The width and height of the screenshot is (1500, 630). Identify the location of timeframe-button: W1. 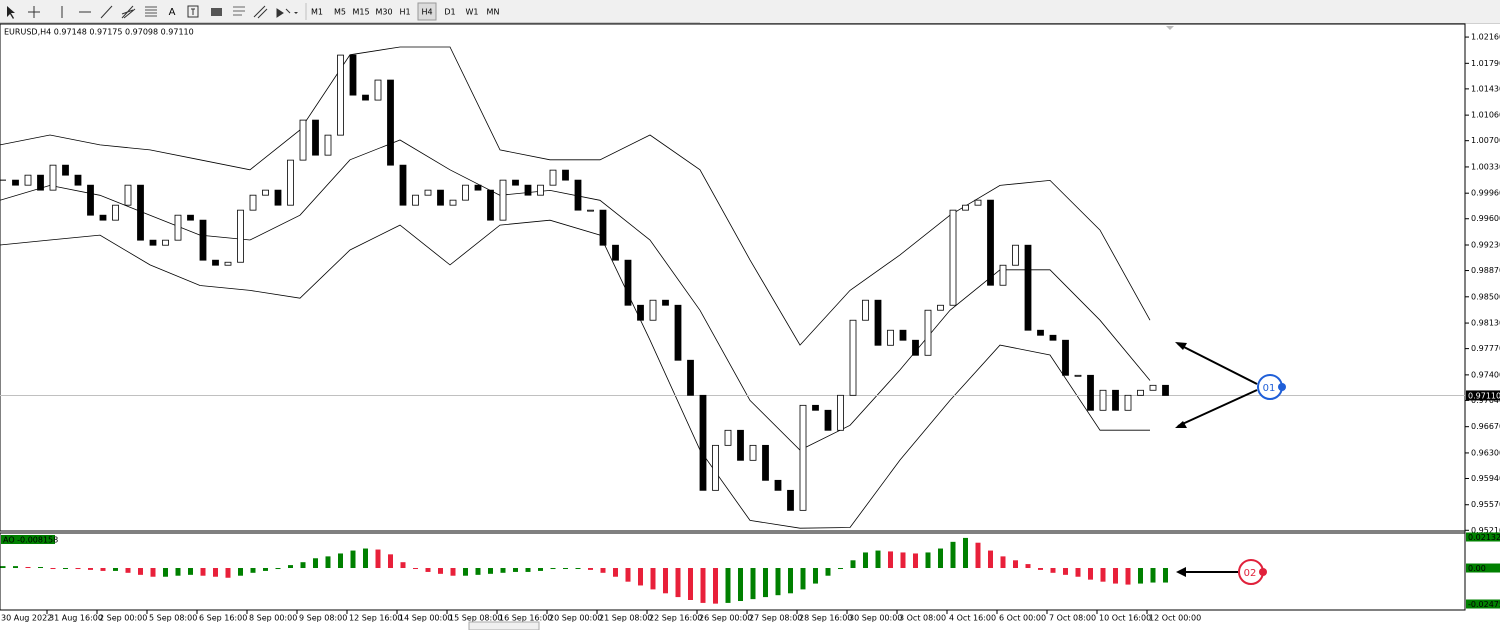
(472, 12).